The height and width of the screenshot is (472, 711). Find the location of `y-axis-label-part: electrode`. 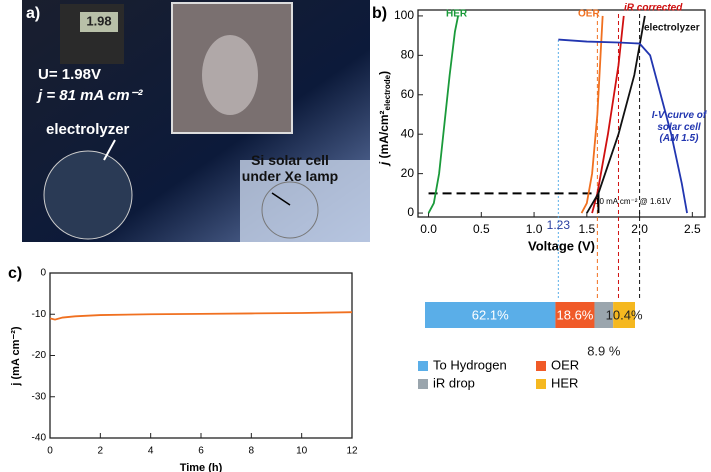

y-axis-label-part: electrode is located at coordinates (387, 92).